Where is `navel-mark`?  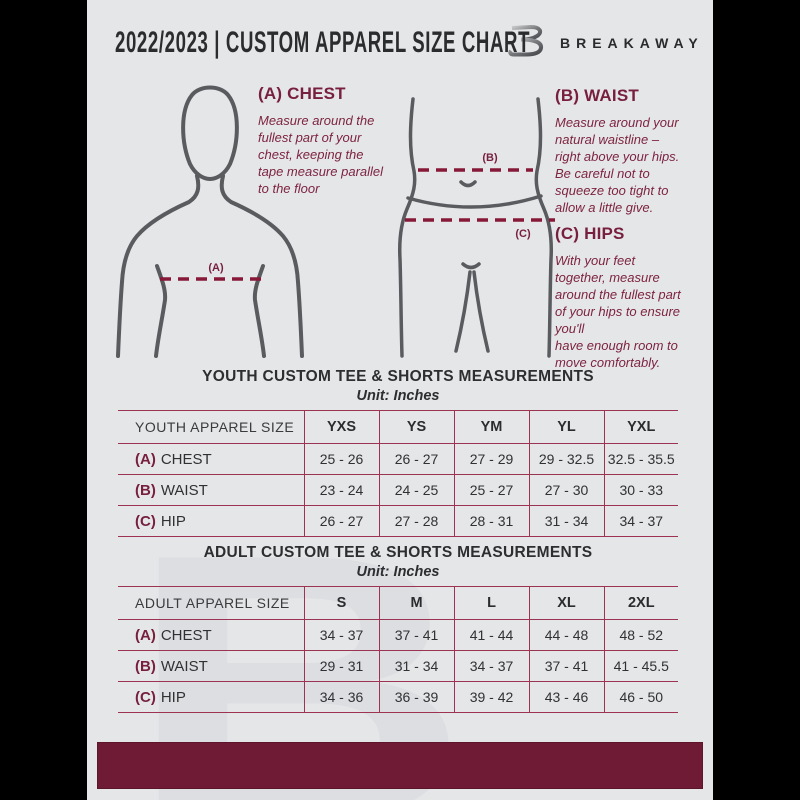
navel-mark is located at coordinates (468, 184).